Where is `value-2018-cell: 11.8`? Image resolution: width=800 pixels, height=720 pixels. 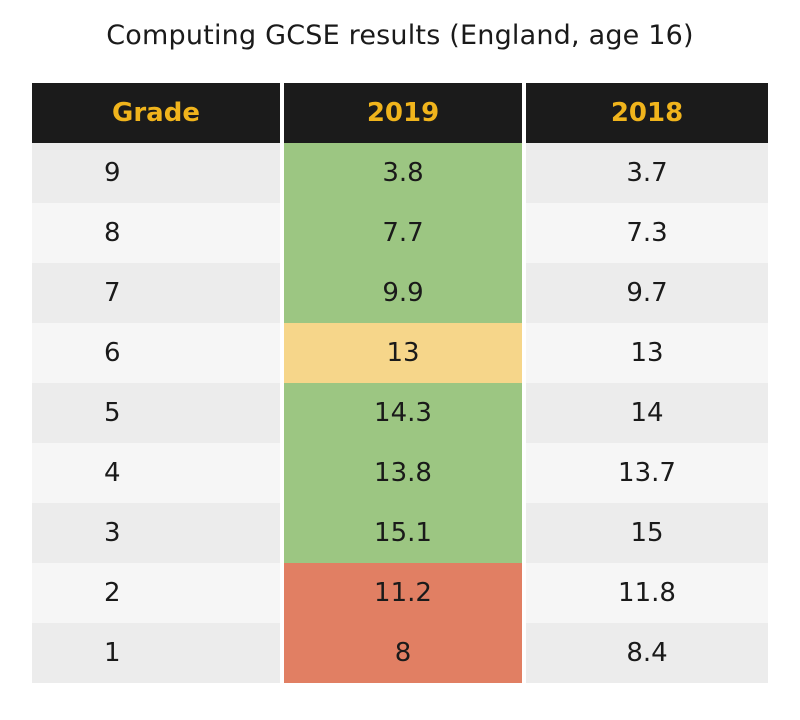
value-2018-cell: 11.8 is located at coordinates (647, 593).